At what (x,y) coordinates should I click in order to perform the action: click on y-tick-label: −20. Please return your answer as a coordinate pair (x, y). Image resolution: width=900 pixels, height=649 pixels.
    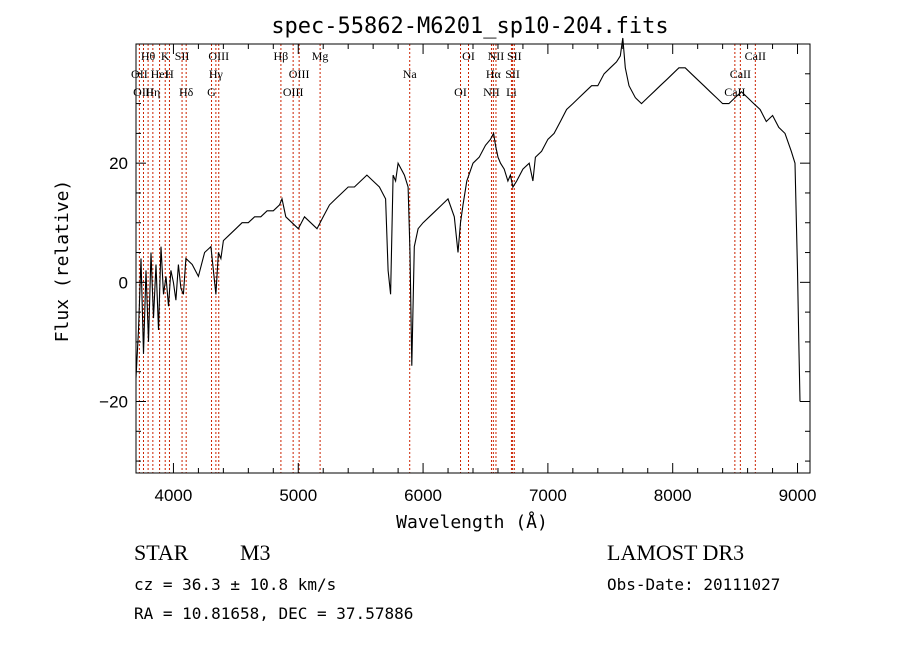
    Looking at the image, I should click on (113, 402).